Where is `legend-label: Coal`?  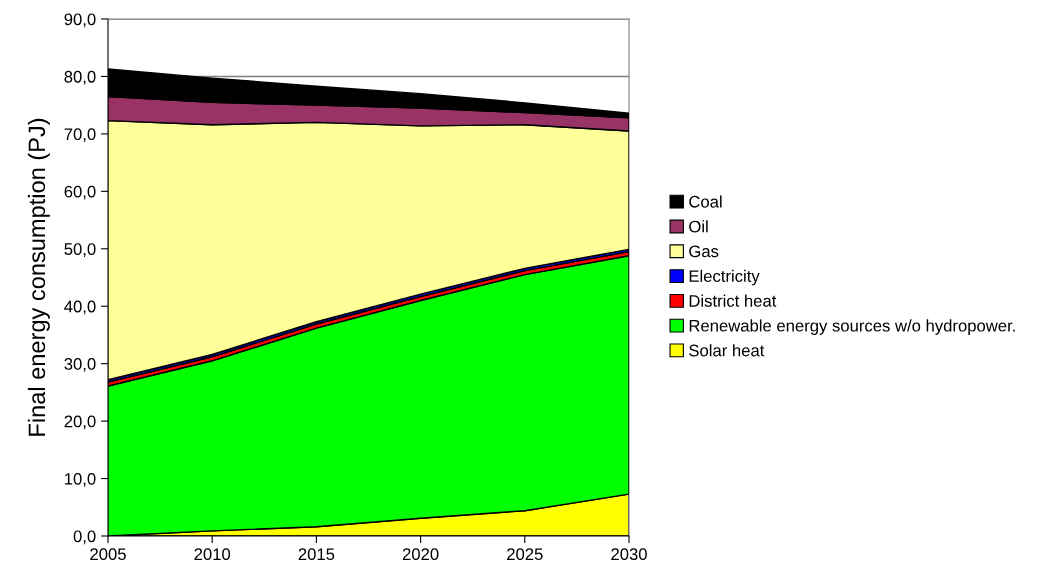 legend-label: Coal is located at coordinates (705, 201).